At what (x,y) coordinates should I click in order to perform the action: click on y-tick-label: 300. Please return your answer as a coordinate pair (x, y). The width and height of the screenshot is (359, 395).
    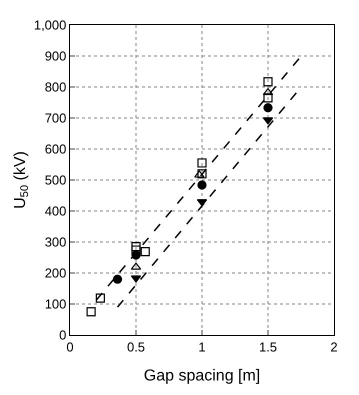
    Looking at the image, I should click on (55, 242).